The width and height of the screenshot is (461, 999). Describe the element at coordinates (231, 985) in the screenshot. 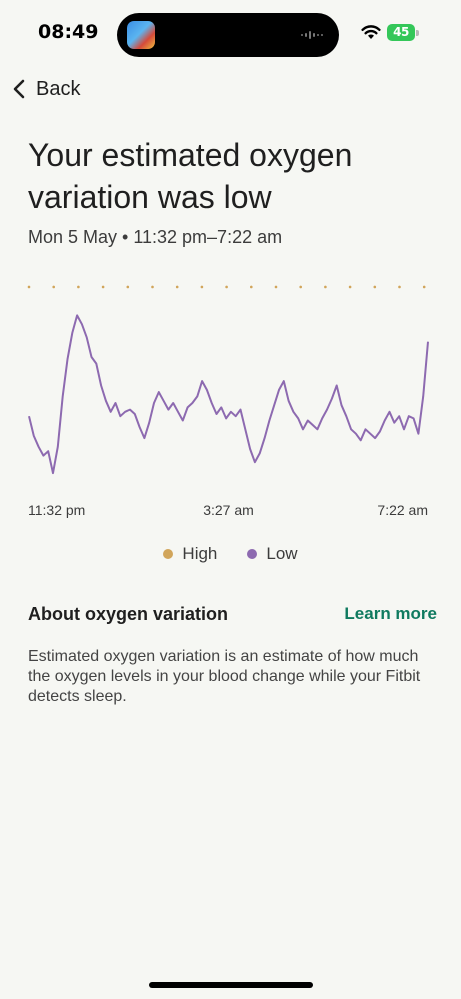

I see `home-indicator` at that location.